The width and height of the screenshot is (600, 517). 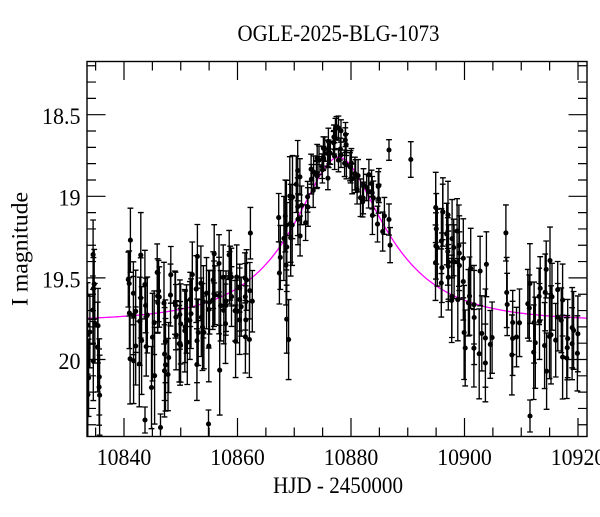 I want to click on svg-text: HJD - 2450000, so click(x=338, y=485).